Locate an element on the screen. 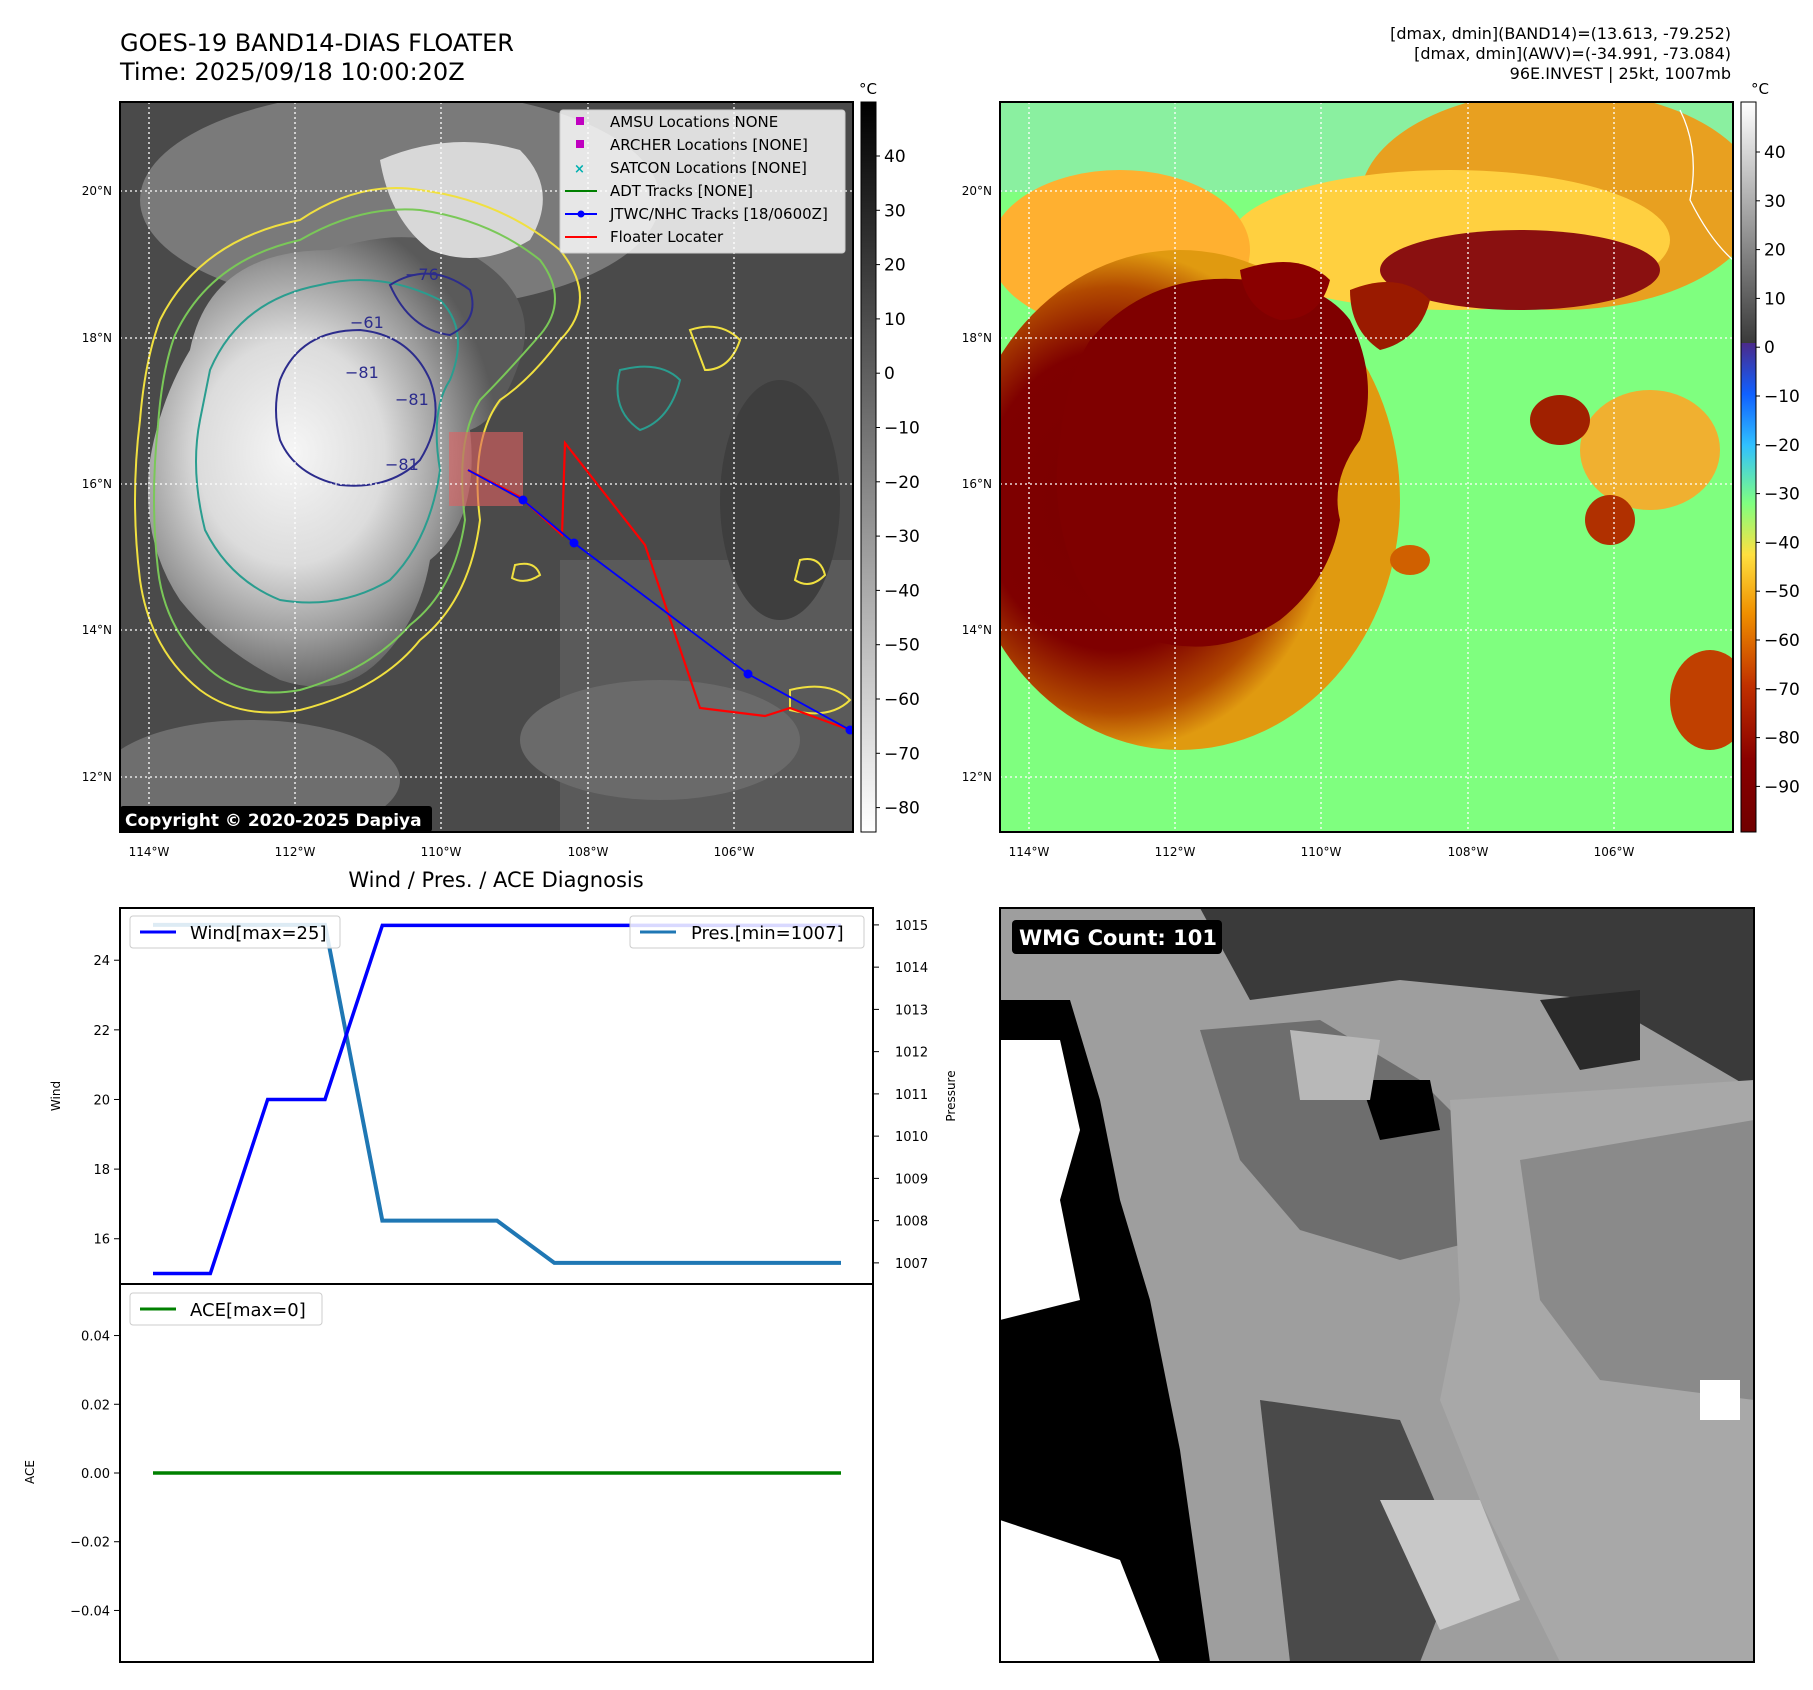 The image size is (1813, 1690). right-lon-tick-3: 110°W is located at coordinates (1321, 852).